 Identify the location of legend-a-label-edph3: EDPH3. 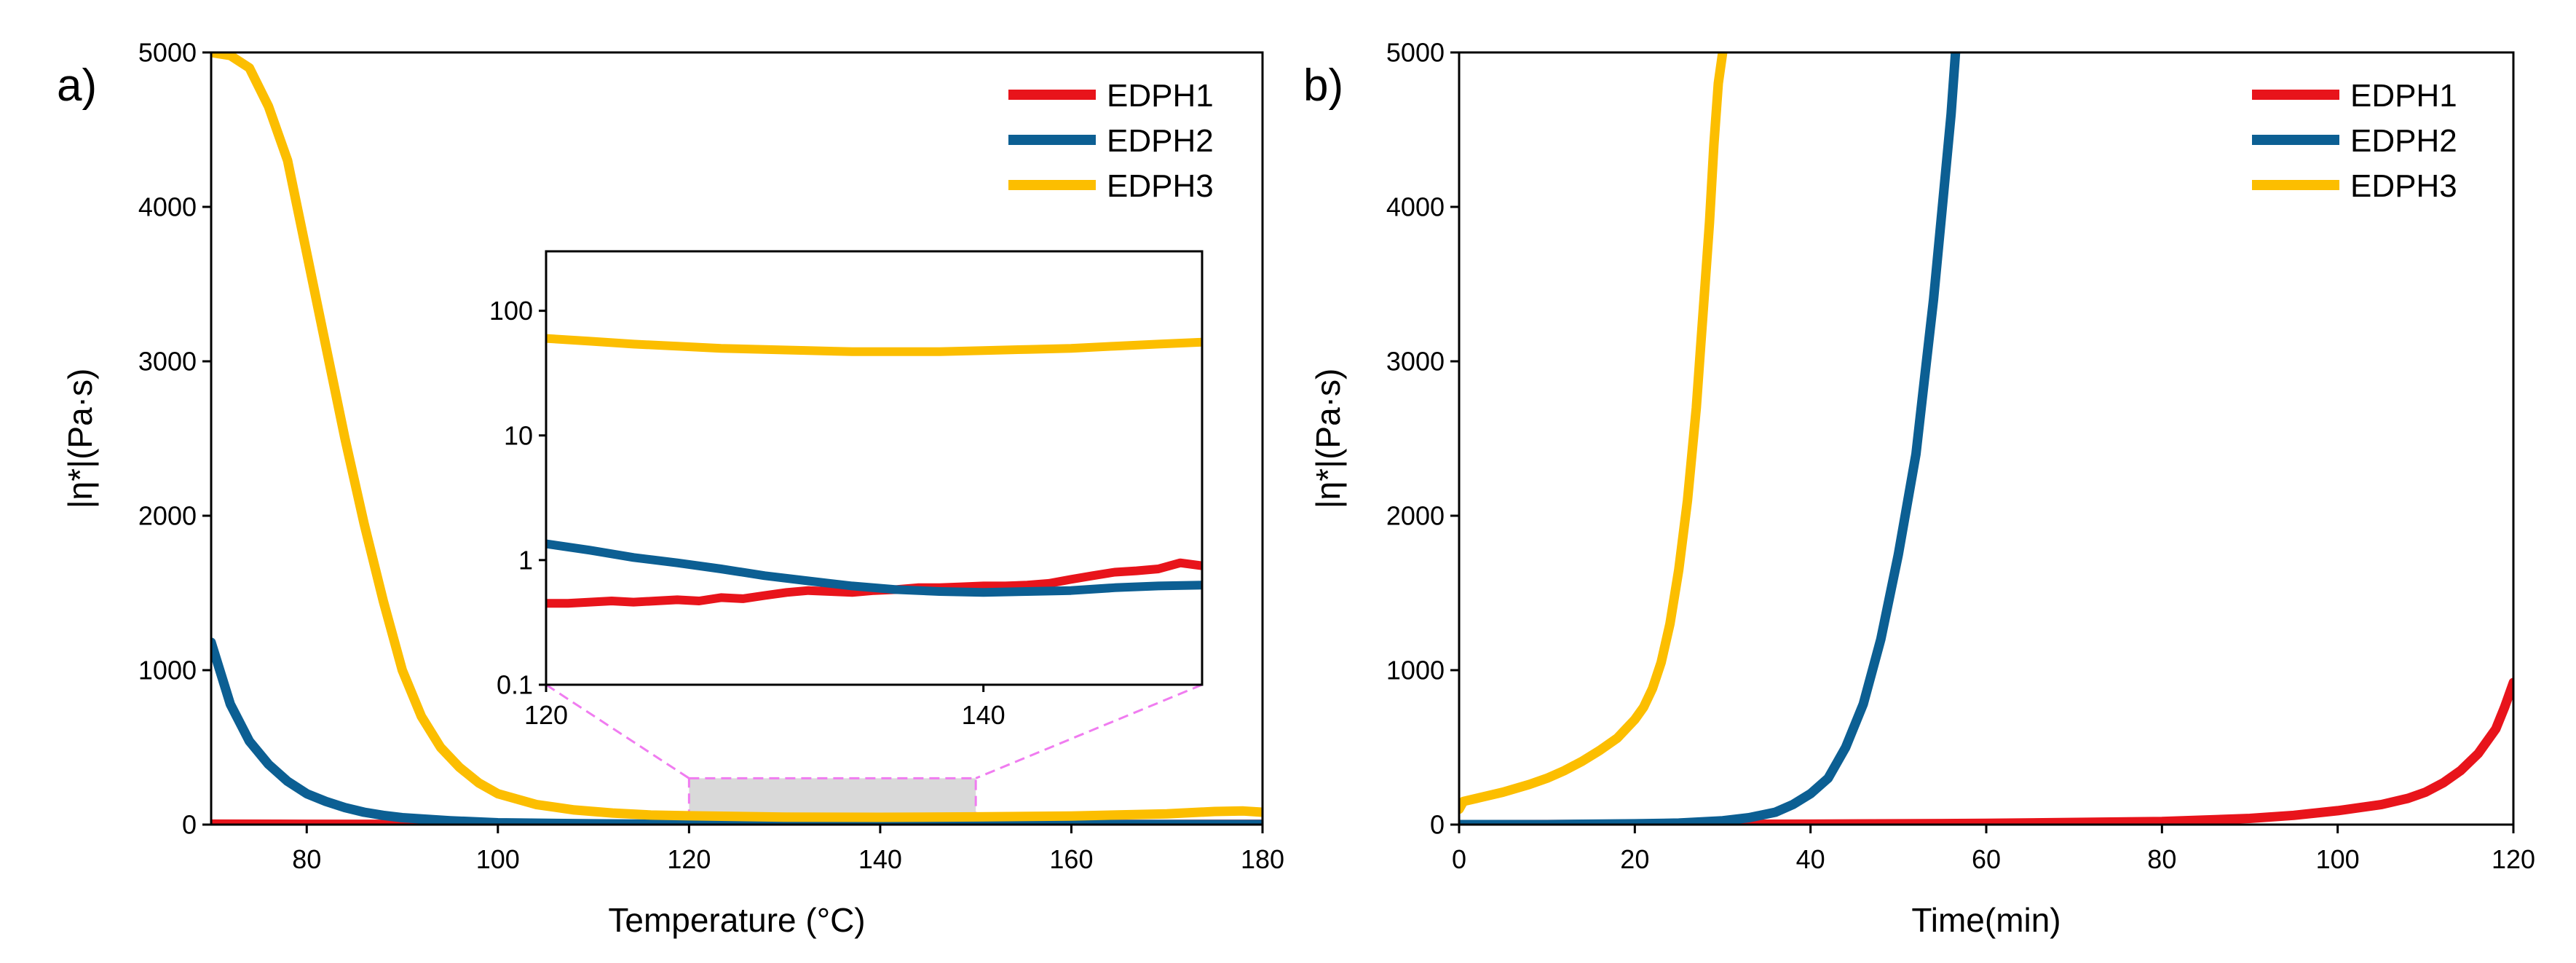
(1160, 186).